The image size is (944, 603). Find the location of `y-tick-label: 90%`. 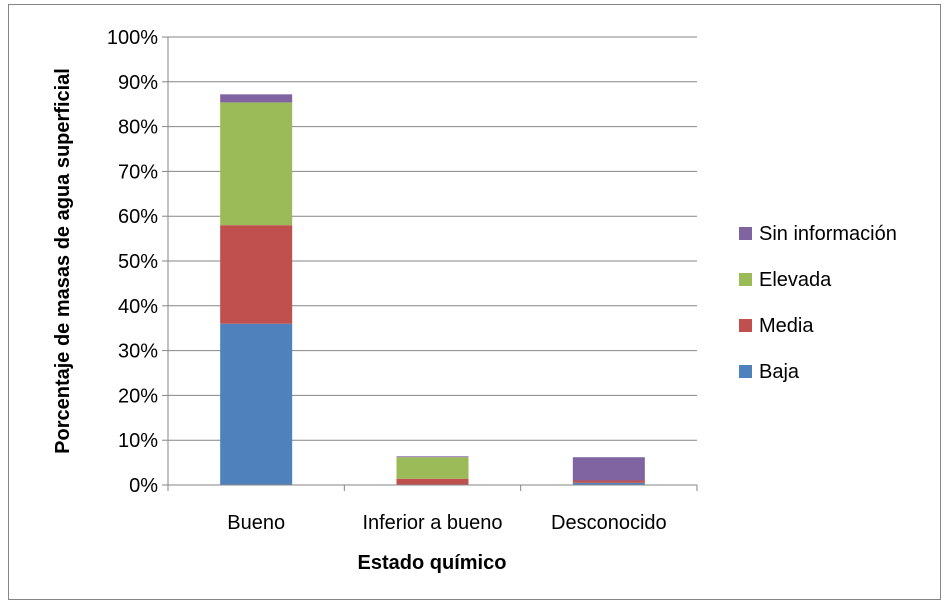

y-tick-label: 90% is located at coordinates (138, 83).